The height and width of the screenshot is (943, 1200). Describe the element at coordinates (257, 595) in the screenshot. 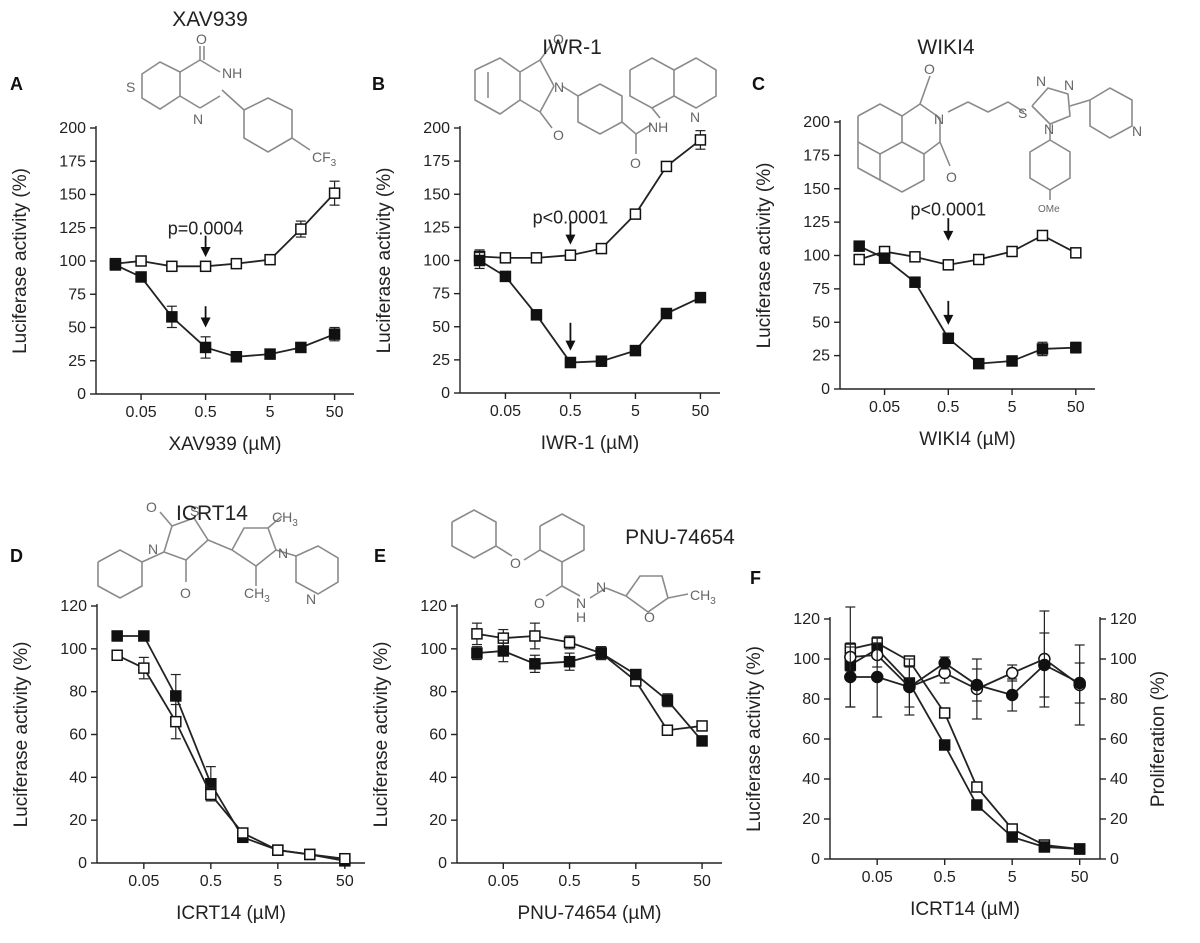

I see `icrt-methyl-bottom: CH3` at that location.